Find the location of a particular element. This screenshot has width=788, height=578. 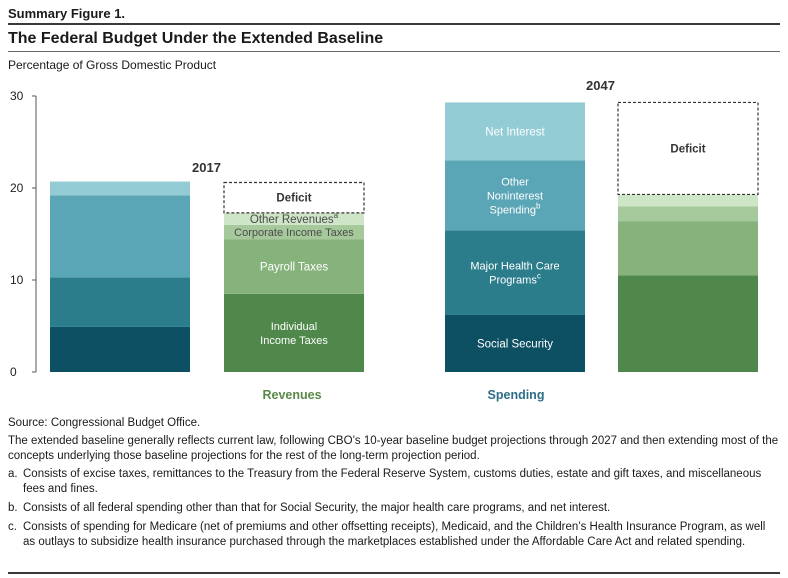

segment-label: Net Interest is located at coordinates (515, 132).